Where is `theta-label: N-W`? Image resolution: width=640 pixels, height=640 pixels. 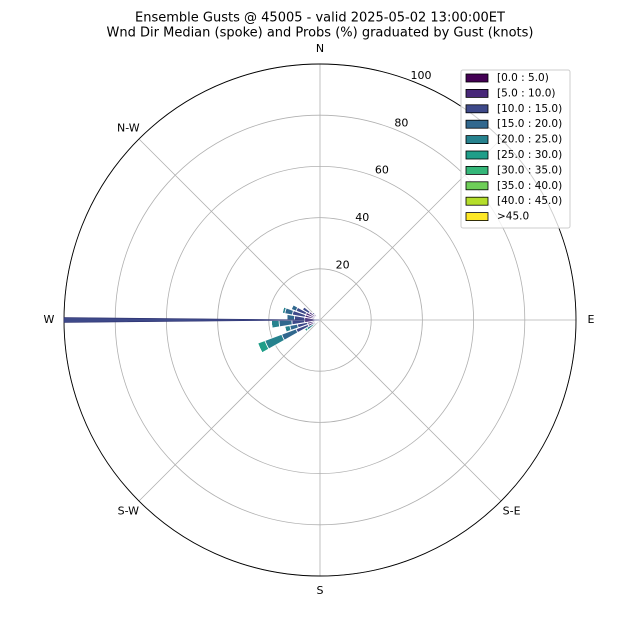
theta-label: N-W is located at coordinates (128, 127).